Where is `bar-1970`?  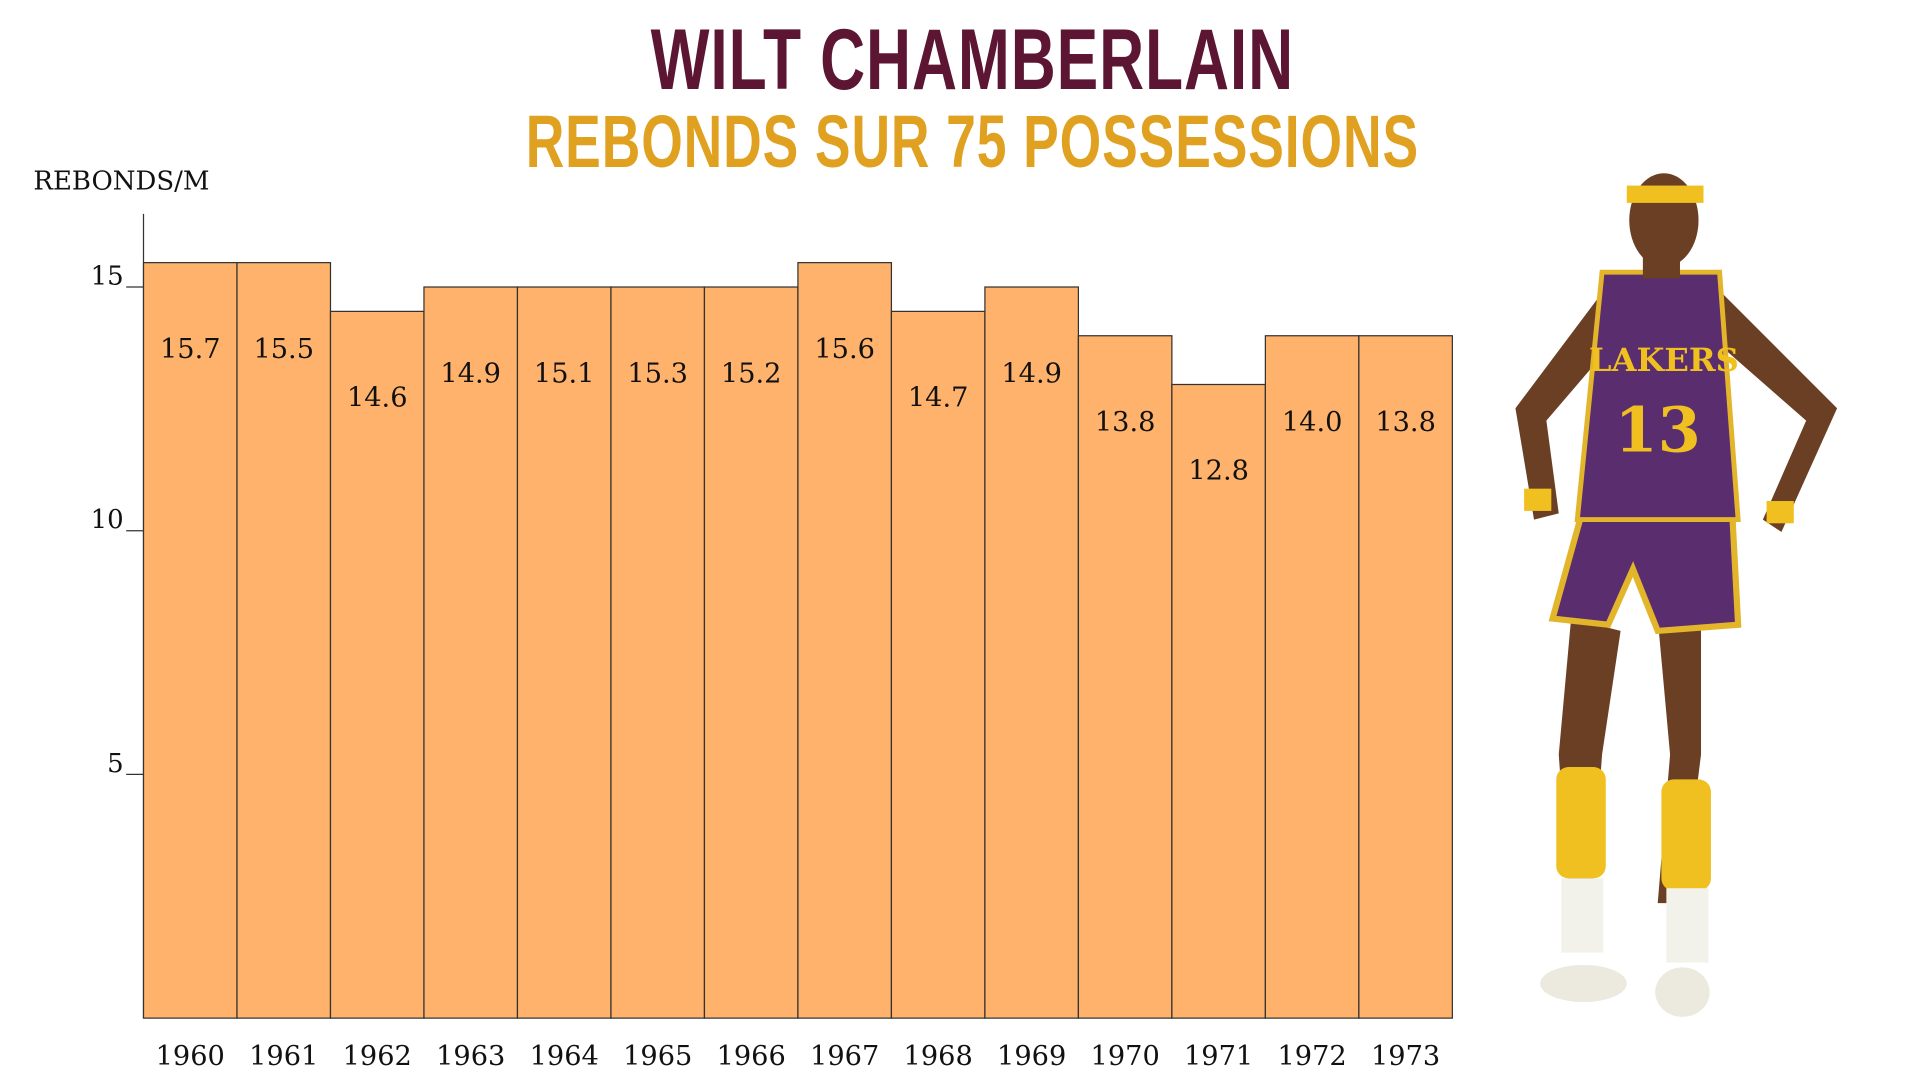
bar-1970 is located at coordinates (1125, 677).